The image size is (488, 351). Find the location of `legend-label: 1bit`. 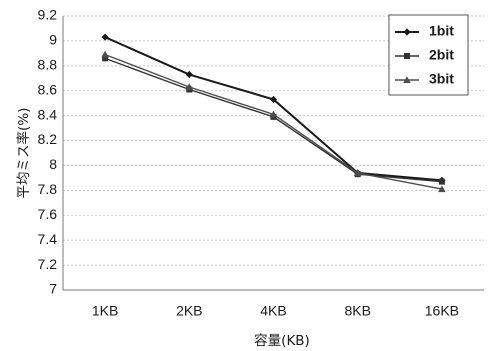

legend-label: 1bit is located at coordinates (441, 31).